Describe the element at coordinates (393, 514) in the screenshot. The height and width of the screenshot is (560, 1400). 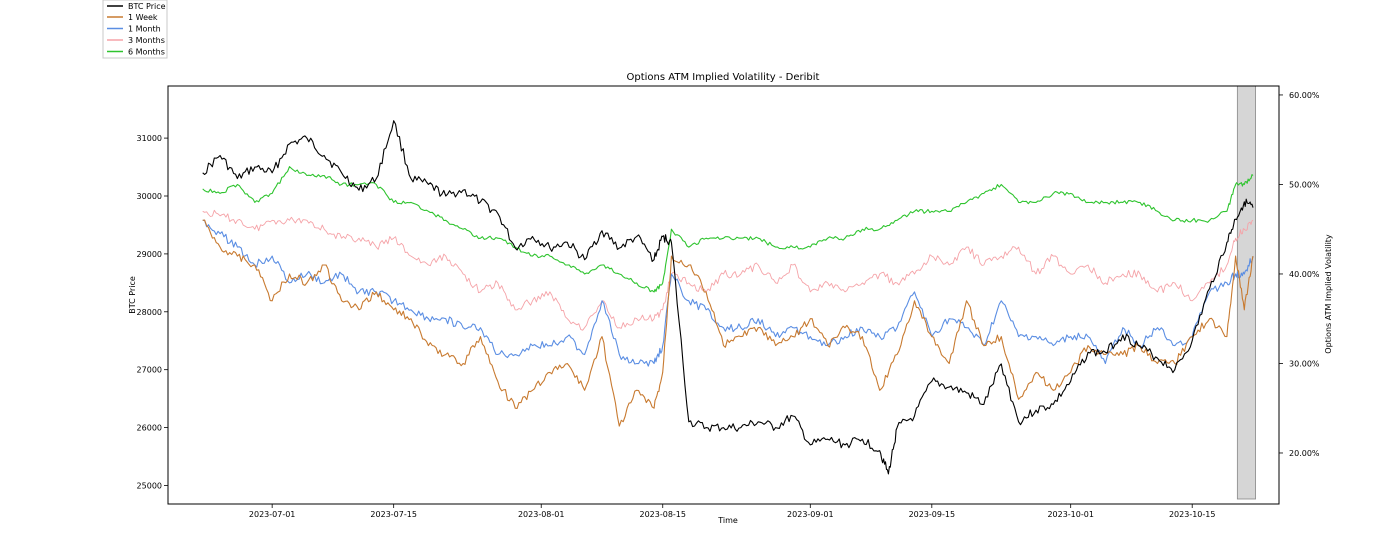
I see `x-tick-label: 2023-07-15` at that location.